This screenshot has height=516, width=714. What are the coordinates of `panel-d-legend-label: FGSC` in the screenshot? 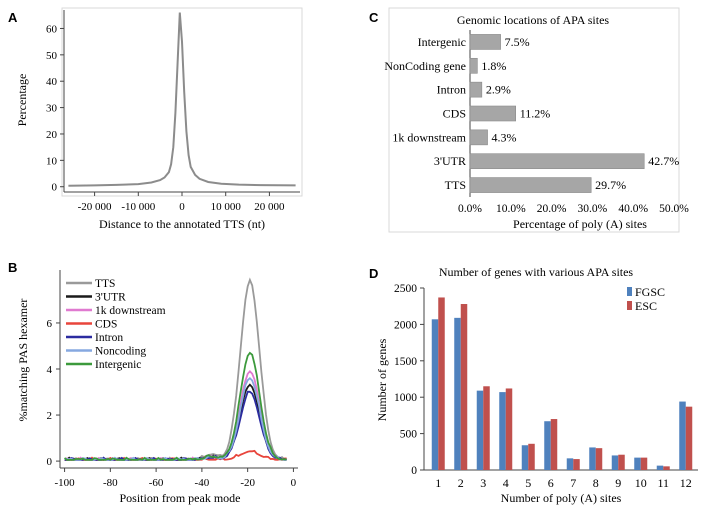 It's located at (650, 292).